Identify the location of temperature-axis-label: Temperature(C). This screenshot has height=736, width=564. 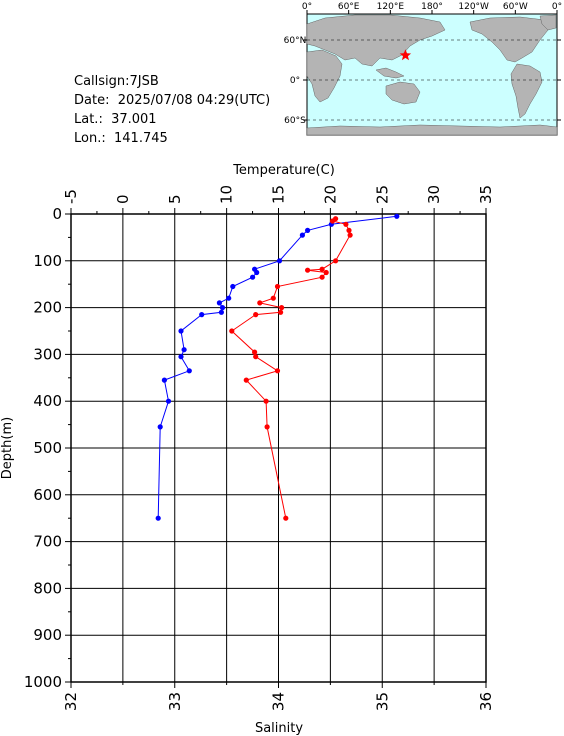
(283, 170).